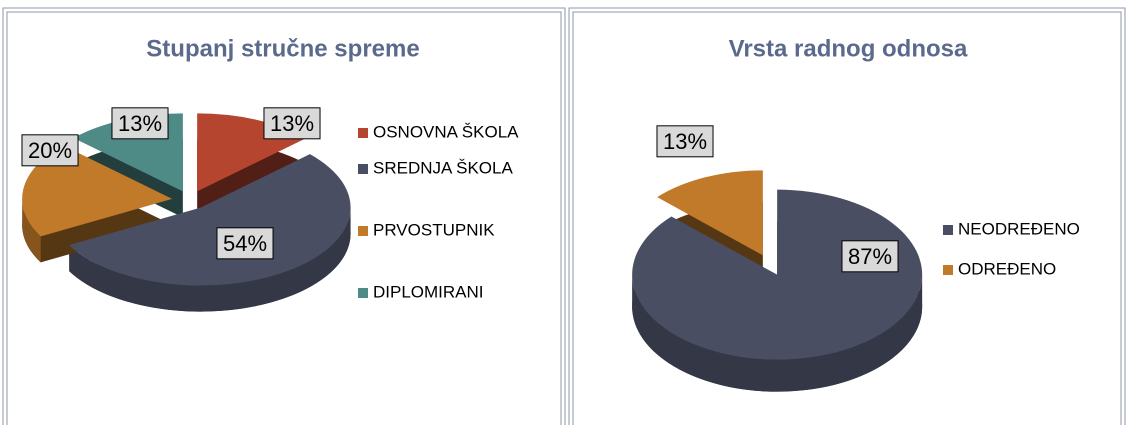 This screenshot has width=1129, height=425. Describe the element at coordinates (848, 48) in the screenshot. I see `chart-title: Vrsta radnog odnosa` at that location.